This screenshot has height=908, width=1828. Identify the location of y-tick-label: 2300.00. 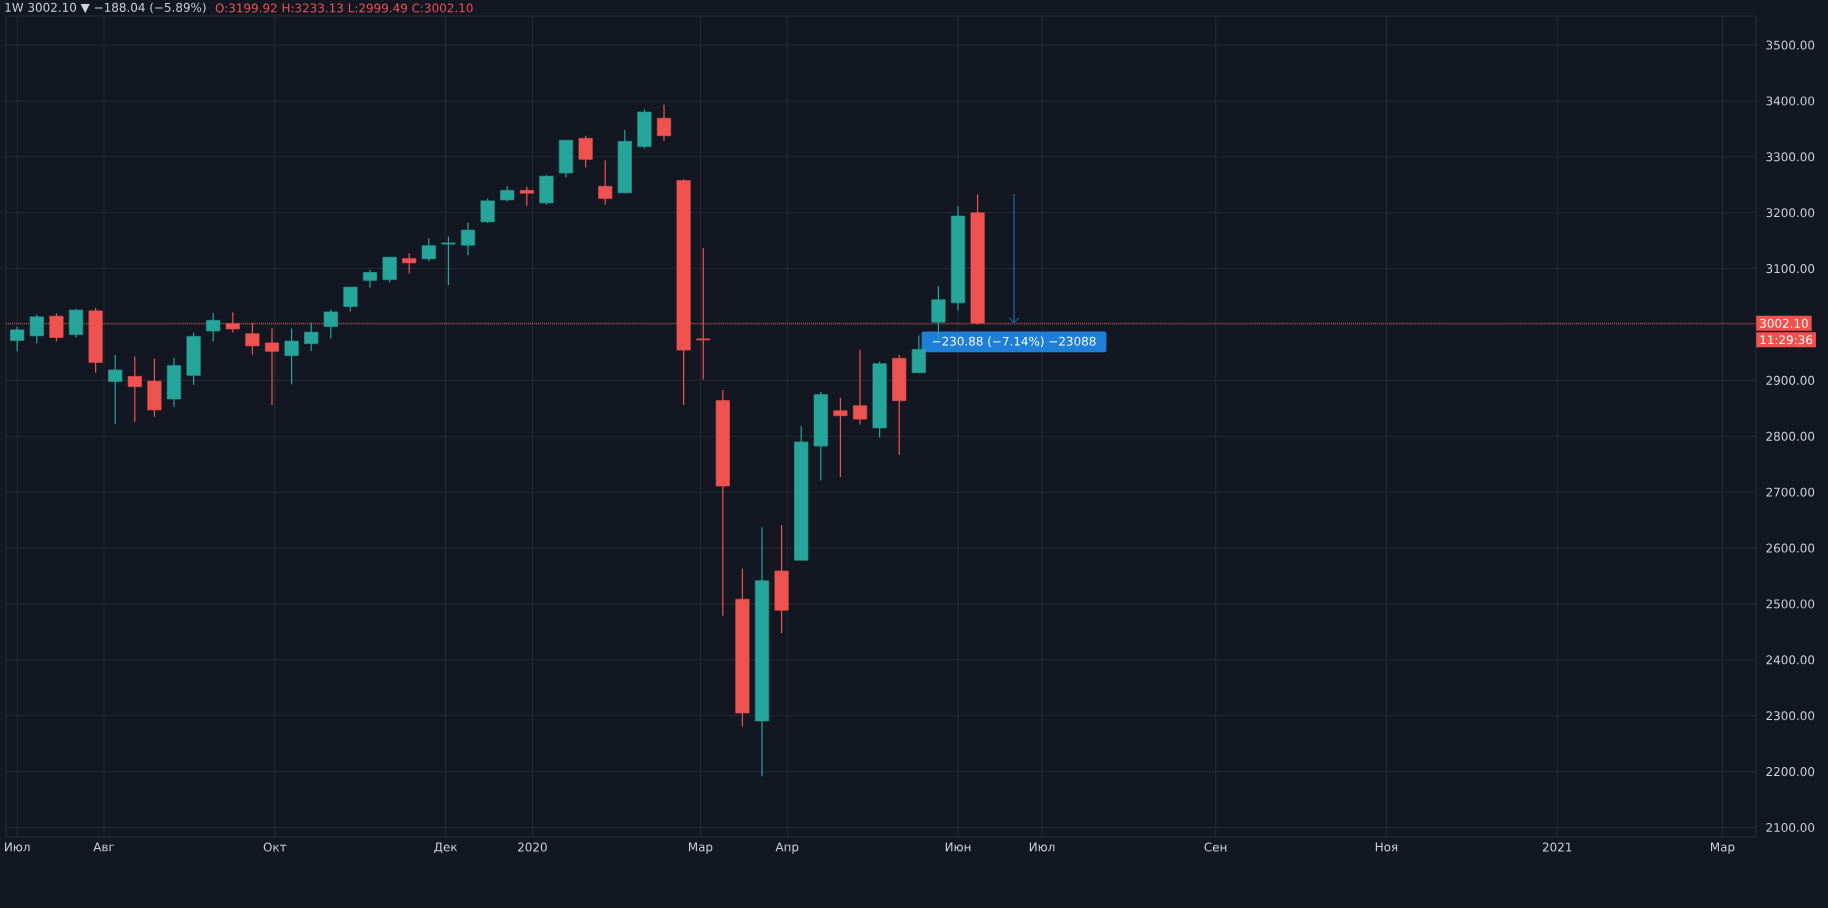
(1790, 716).